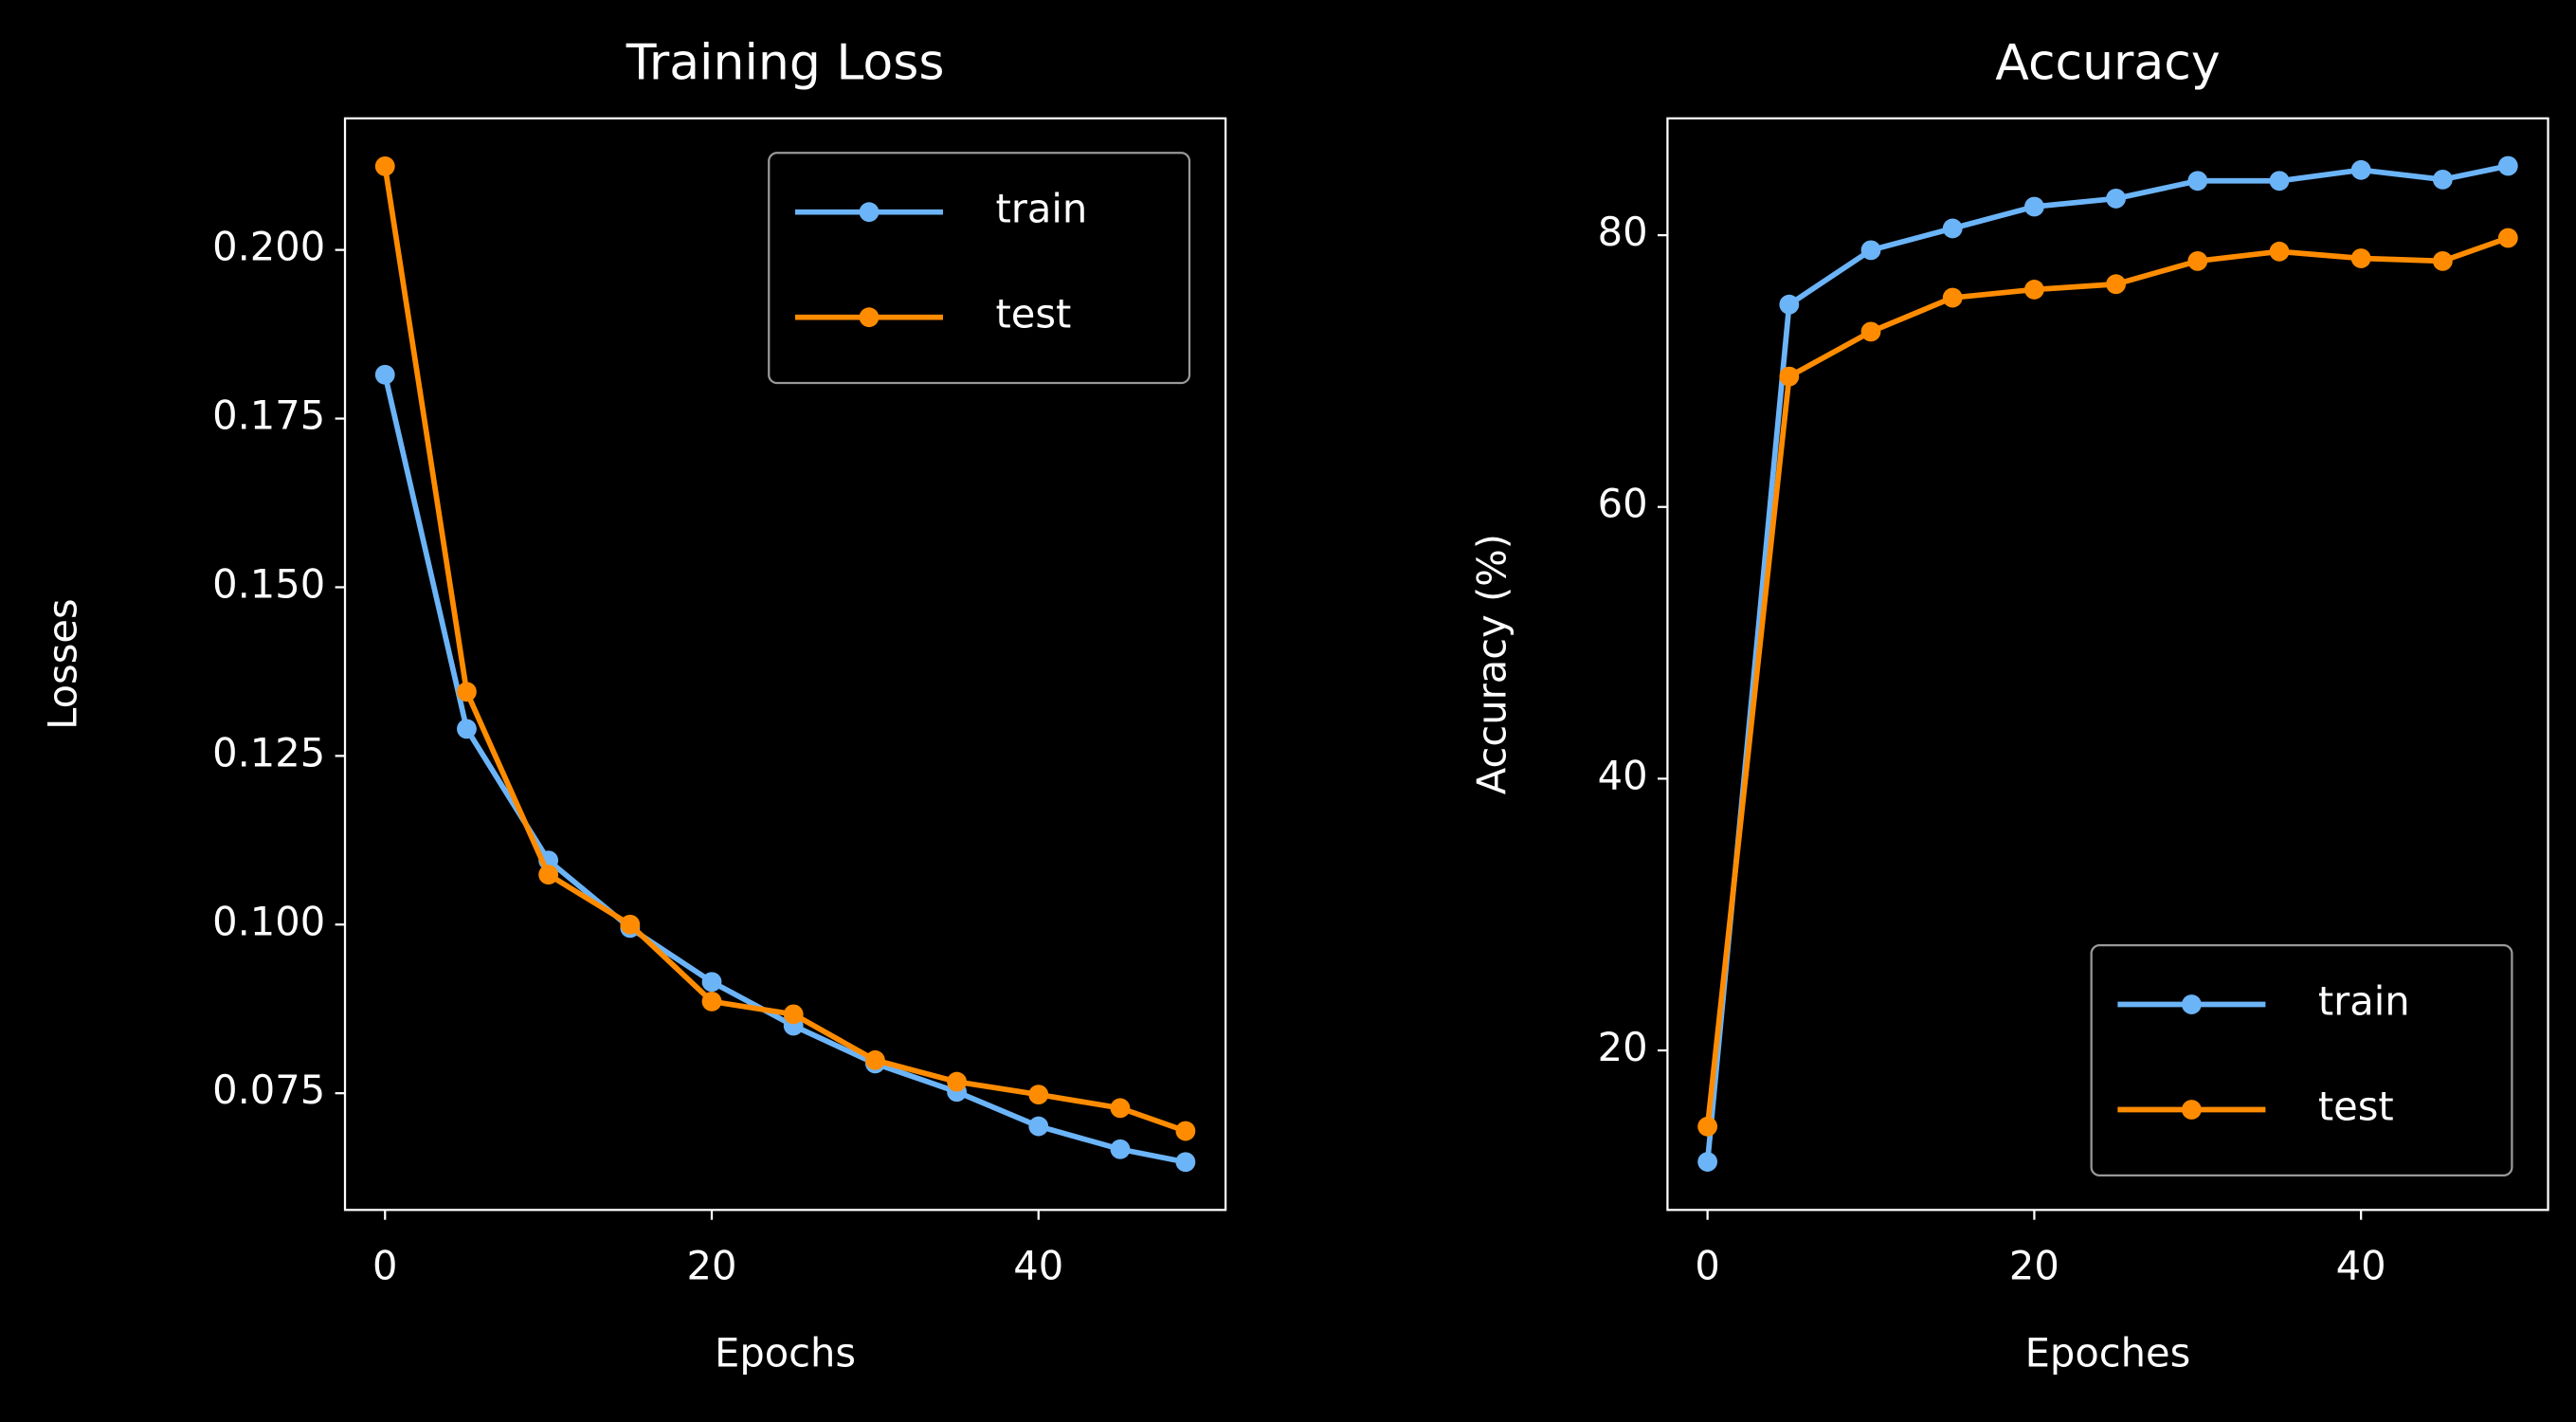  I want to click on x-axis-label: Epochs, so click(785, 1353).